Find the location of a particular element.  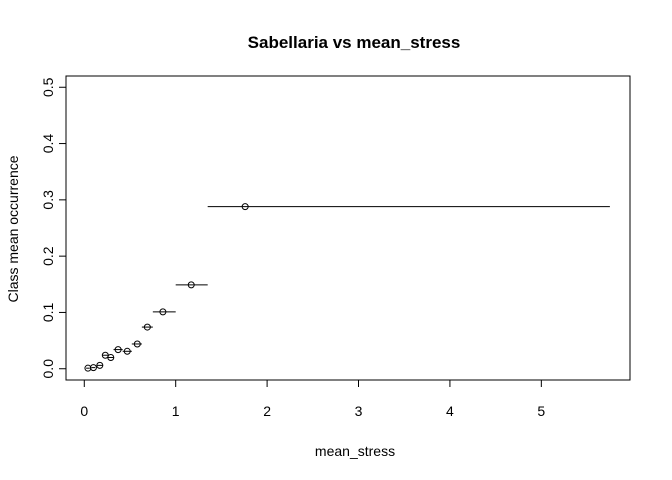

point-group is located at coordinates (166, 287).